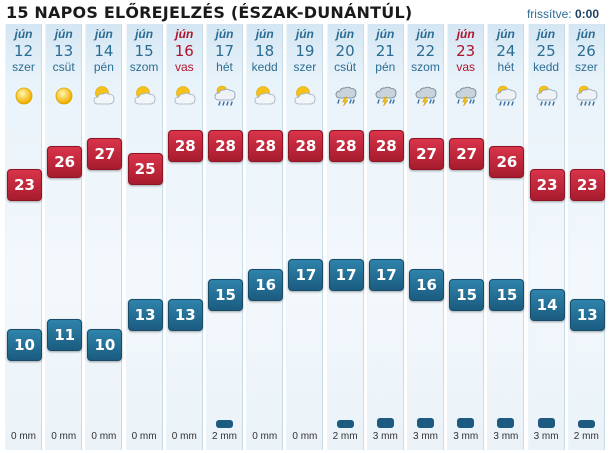 Image resolution: width=611 pixels, height=453 pixels. I want to click on day-column: jún 19 szer 28 17 0 mm, so click(305, 237).